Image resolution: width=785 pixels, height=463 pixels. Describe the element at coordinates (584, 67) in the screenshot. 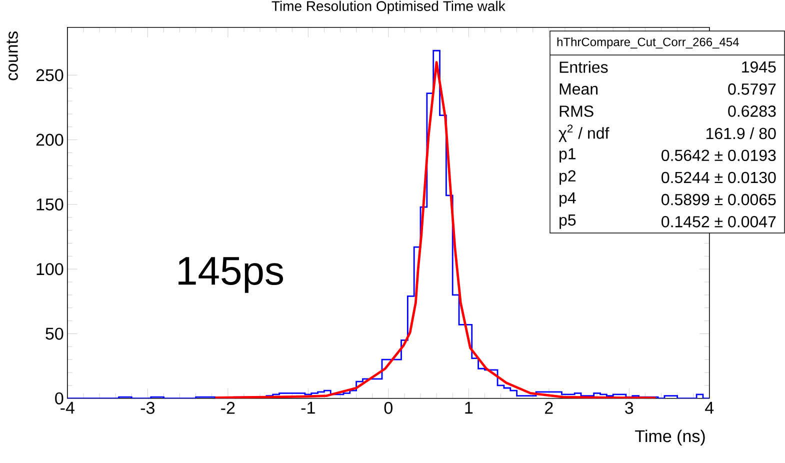

I see `annotation: Entries` at that location.